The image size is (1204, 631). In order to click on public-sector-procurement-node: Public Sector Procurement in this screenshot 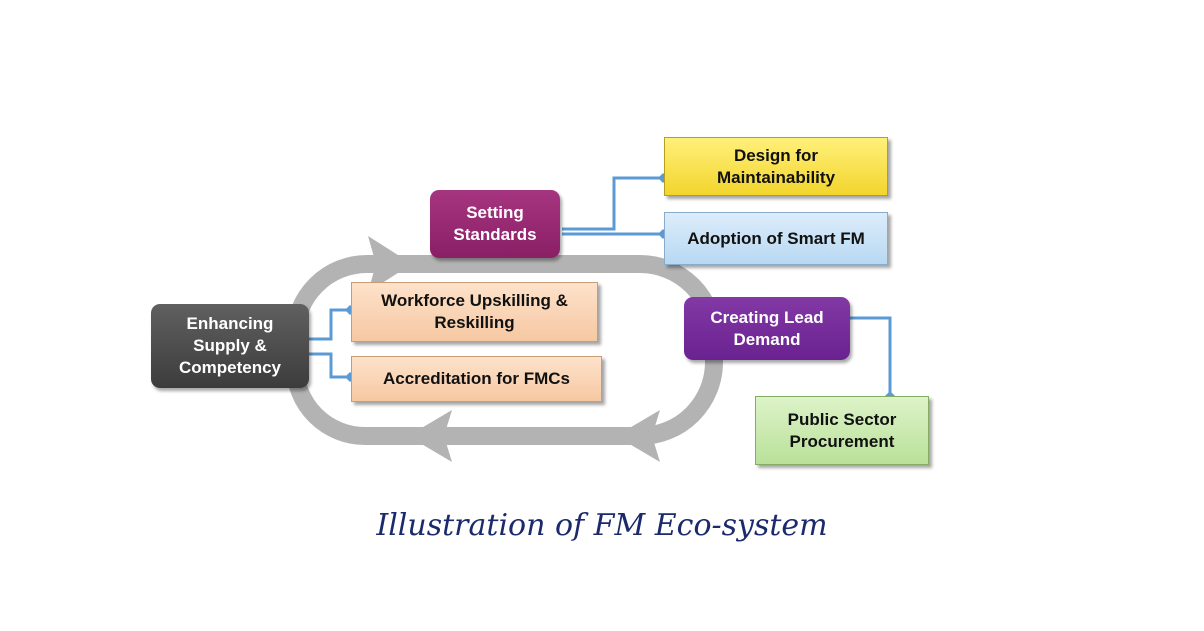, I will do `click(842, 430)`.